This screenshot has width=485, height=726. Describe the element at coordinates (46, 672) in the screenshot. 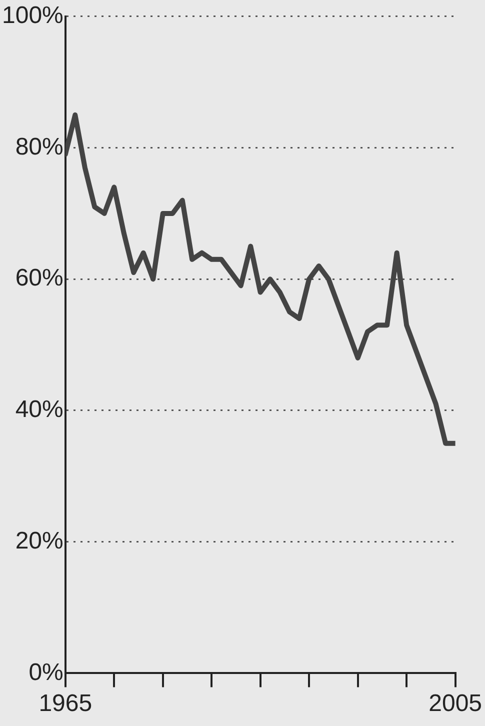

I see `y-tick-label: 0%` at that location.